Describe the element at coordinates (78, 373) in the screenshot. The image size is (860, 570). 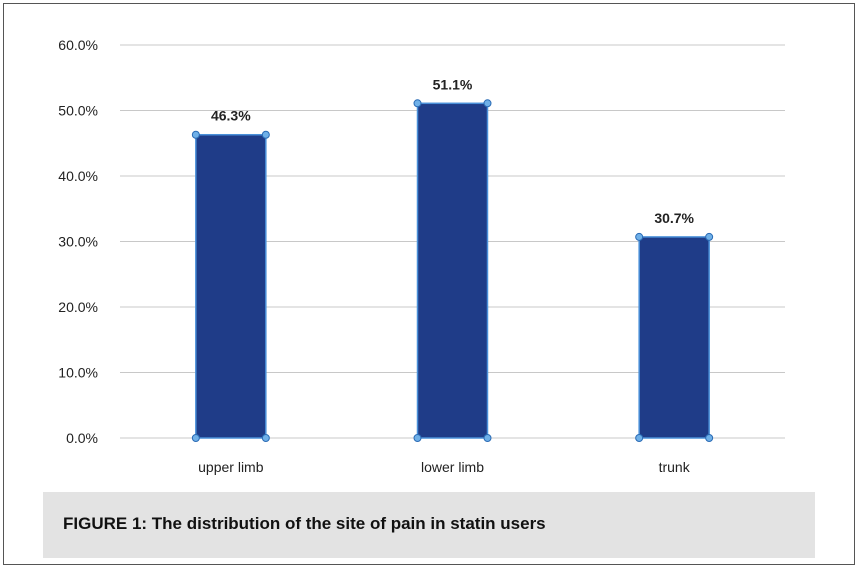
I see `y-tick-label: 10.0%` at that location.